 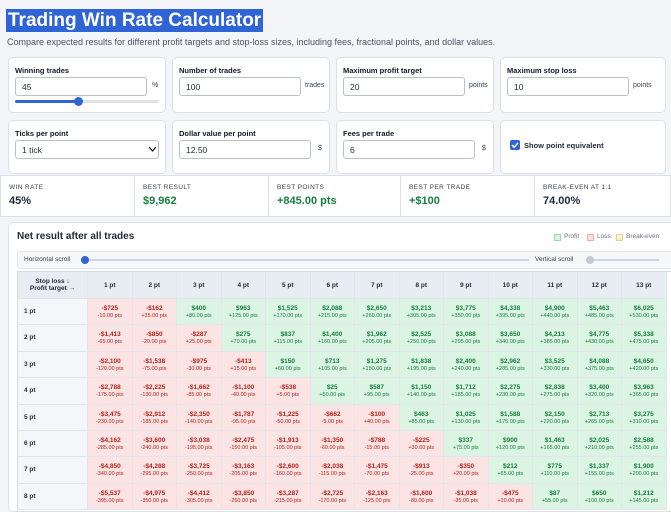 What do you see at coordinates (288, 338) in the screenshot?
I see `result-cell: $837 +115.00 pts` at bounding box center [288, 338].